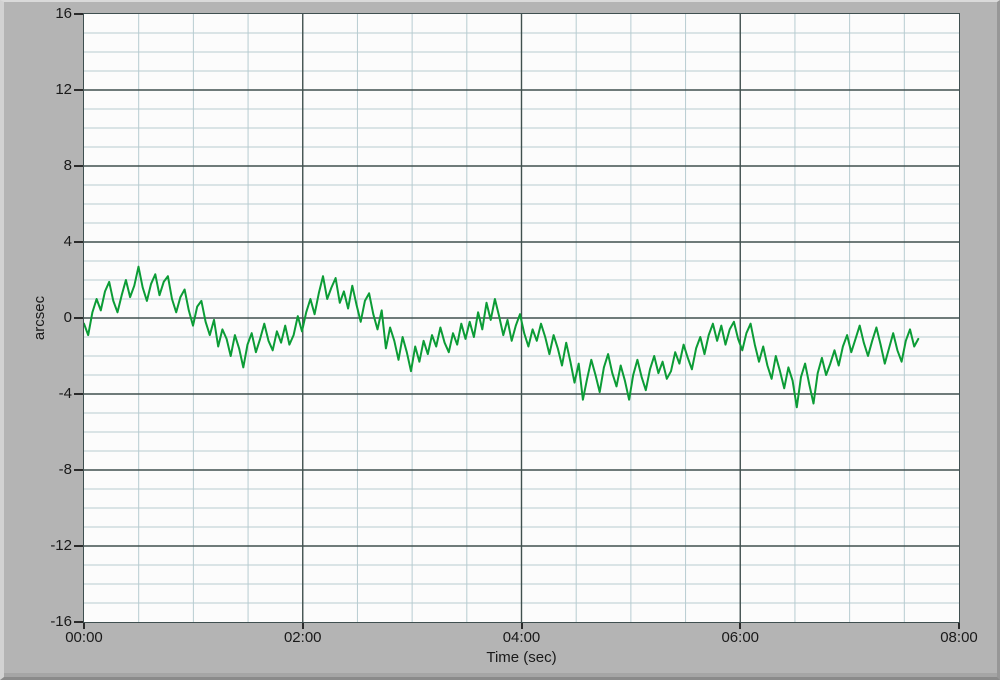 The height and width of the screenshot is (680, 1000). I want to click on y-tick-label: -16, so click(61, 621).